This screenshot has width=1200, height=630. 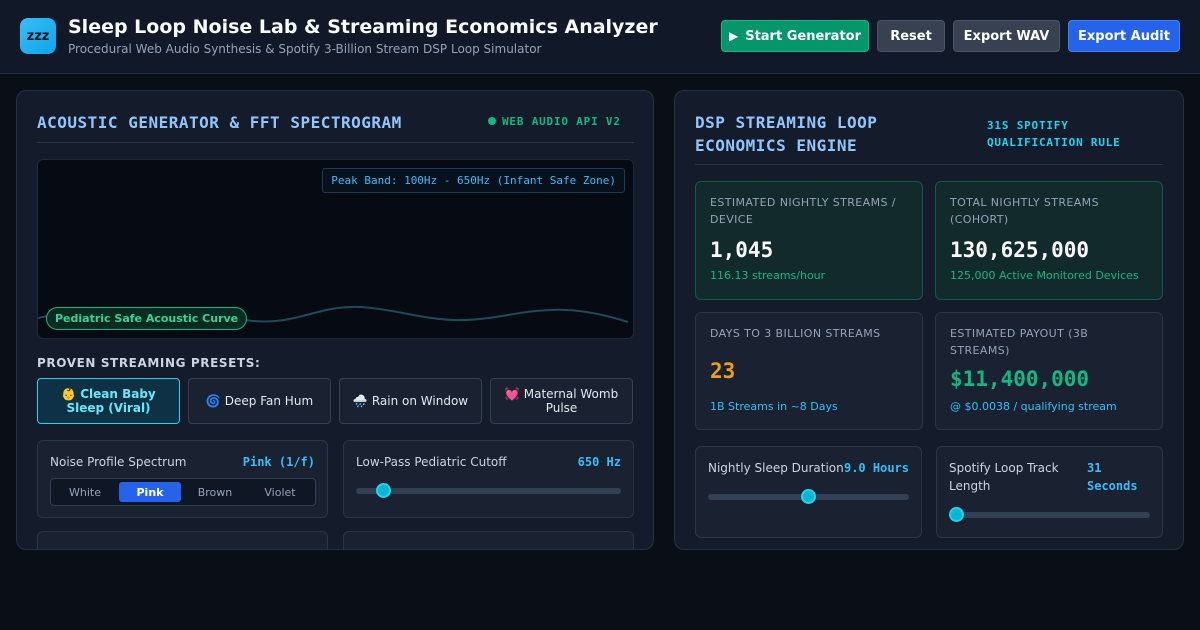 I want to click on preset-label: Deep Fan Hum, so click(x=269, y=401).